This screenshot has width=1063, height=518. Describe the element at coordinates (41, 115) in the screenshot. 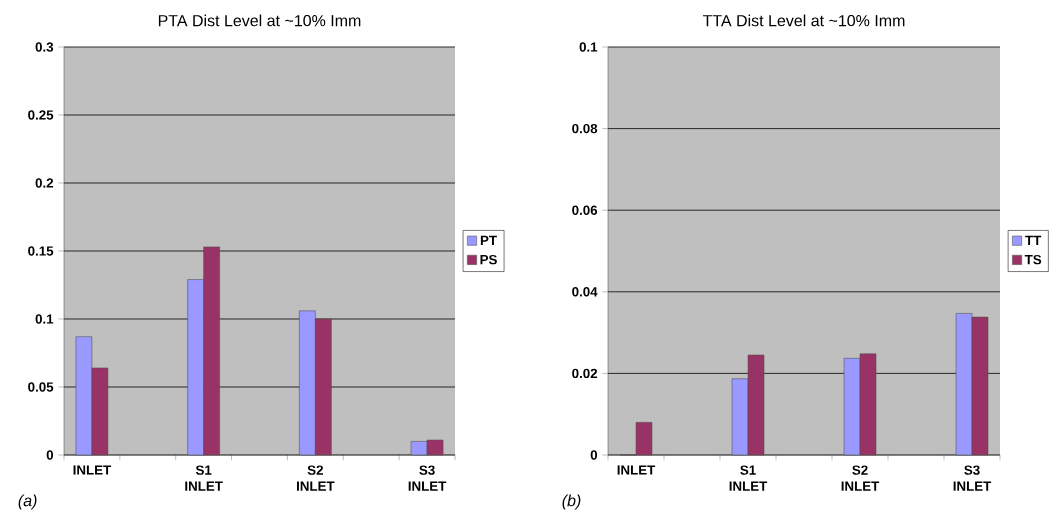

I see `y-tick-label: 0.25` at that location.